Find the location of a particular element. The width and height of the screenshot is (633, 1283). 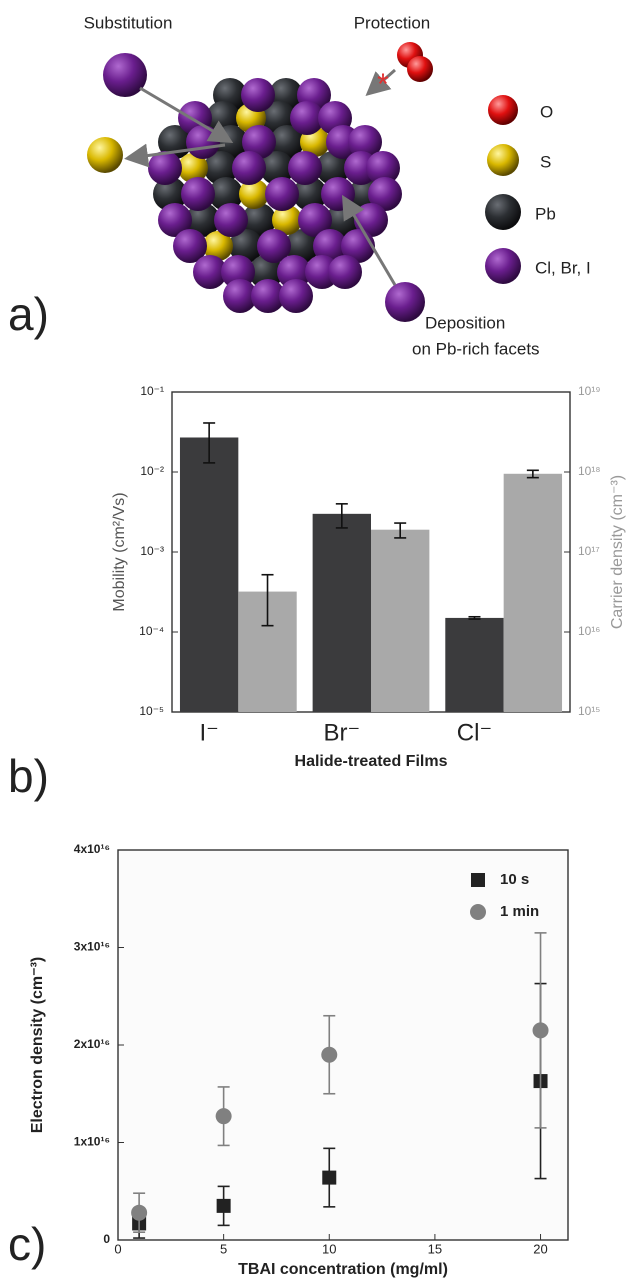

y-tick-label: 1x10¹⁶ is located at coordinates (92, 1142).